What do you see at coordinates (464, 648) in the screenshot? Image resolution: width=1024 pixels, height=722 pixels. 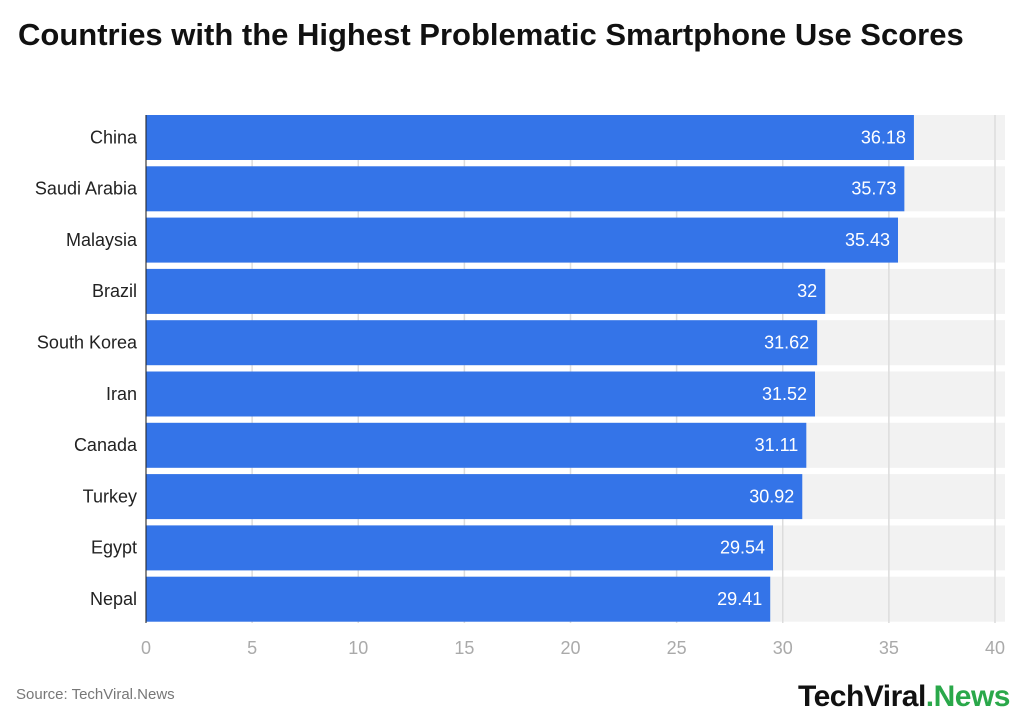 I see `x-tick-label: 15` at bounding box center [464, 648].